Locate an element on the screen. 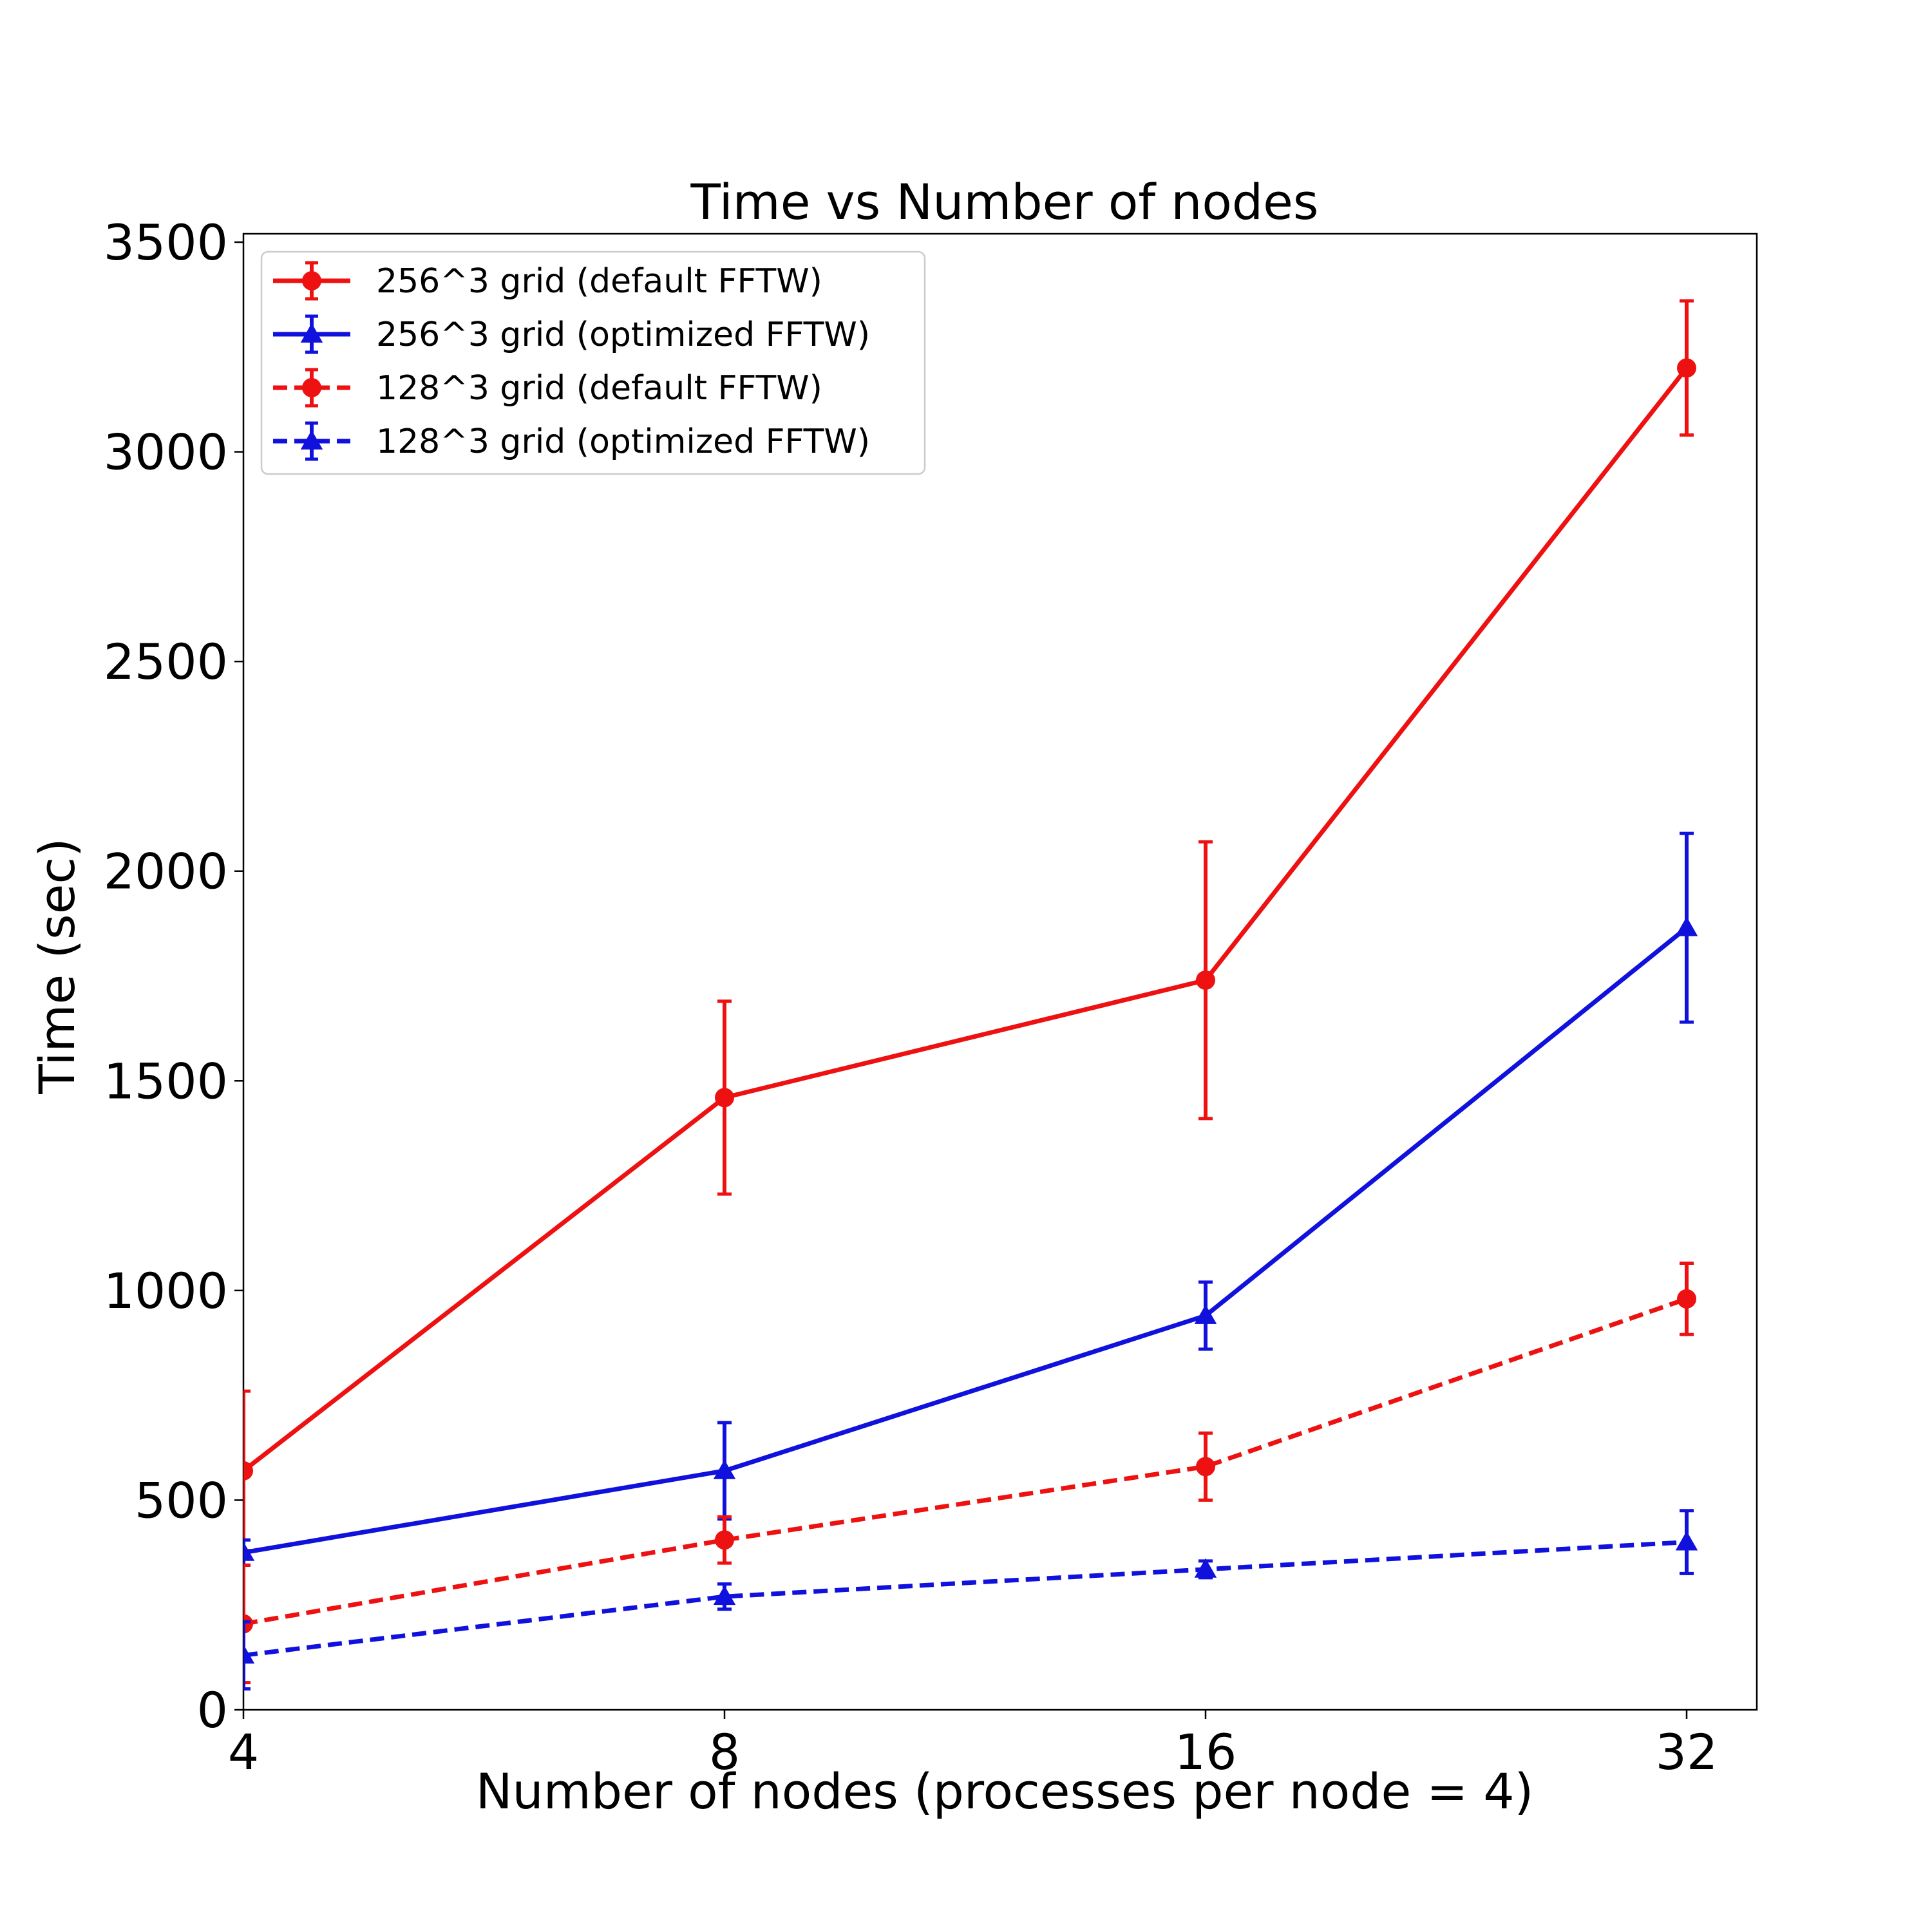 The image size is (1932, 1932). x-tick-label: 32 is located at coordinates (1687, 1752).